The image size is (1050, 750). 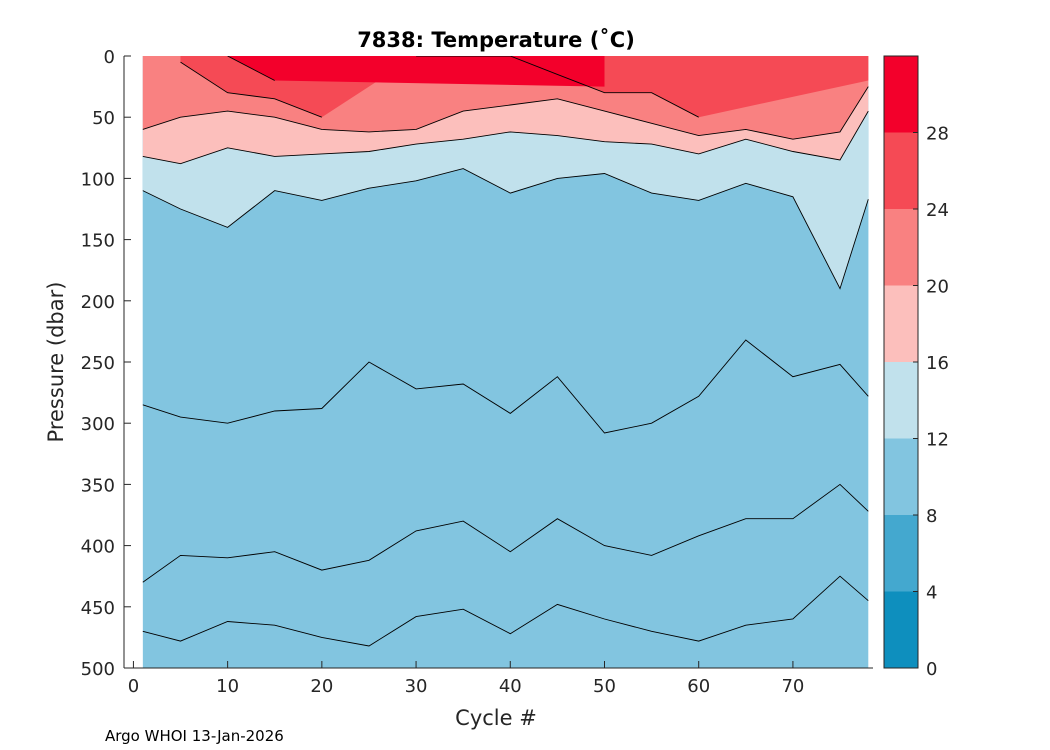 I want to click on x-tick-label: 30, so click(x=416, y=686).